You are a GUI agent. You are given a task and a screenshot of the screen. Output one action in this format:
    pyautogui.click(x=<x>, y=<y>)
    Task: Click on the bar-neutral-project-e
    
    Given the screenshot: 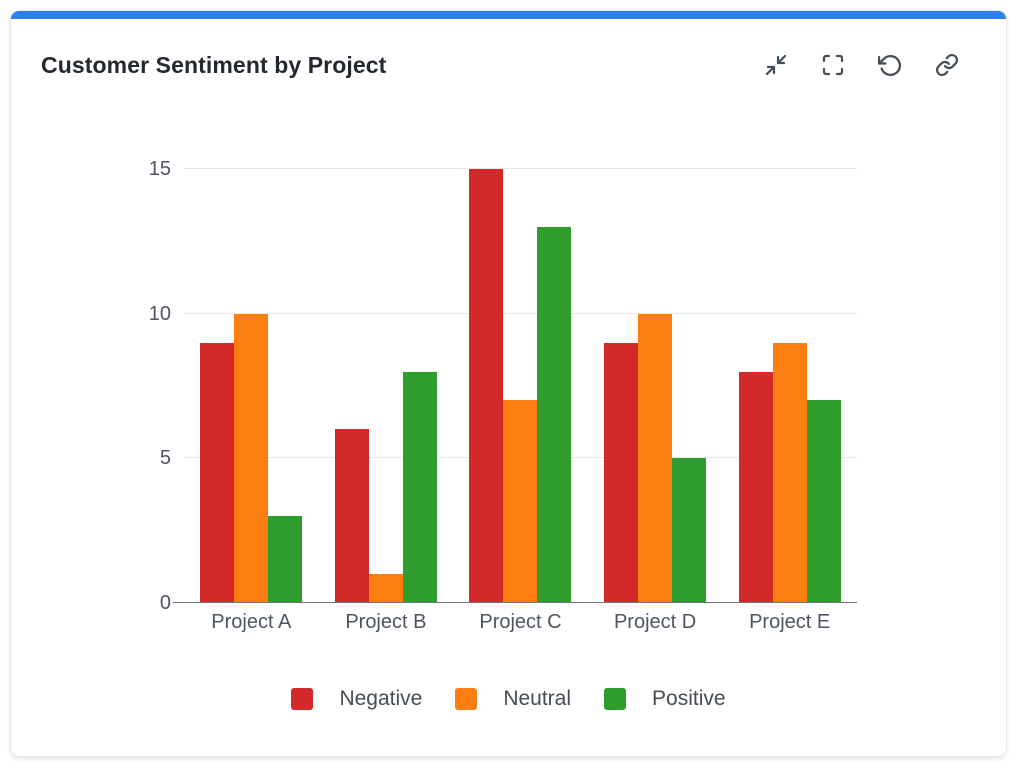 What is the action you would take?
    pyautogui.click(x=789, y=472)
    